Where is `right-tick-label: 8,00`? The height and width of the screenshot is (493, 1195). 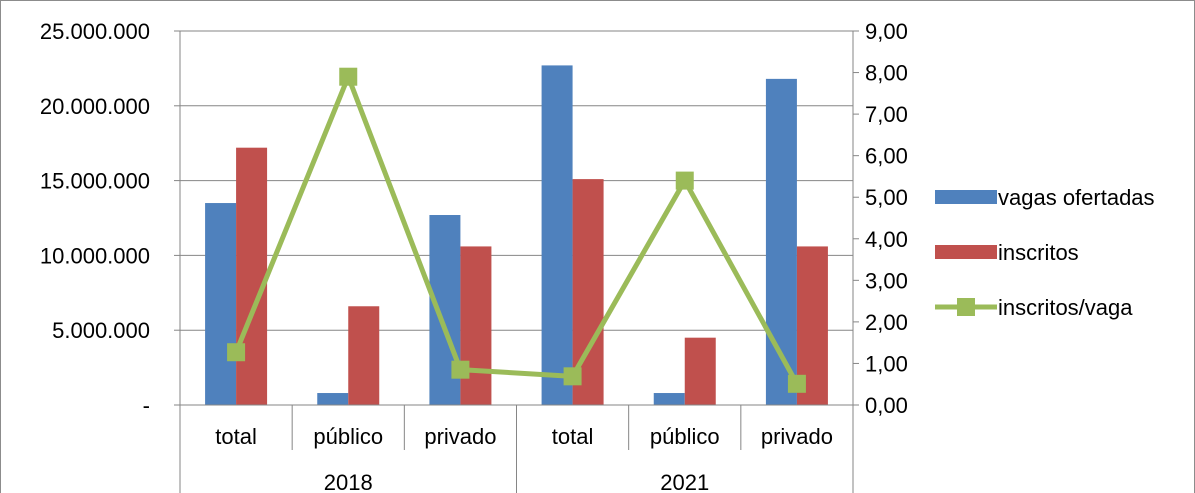
right-tick-label: 8,00 is located at coordinates (886, 73).